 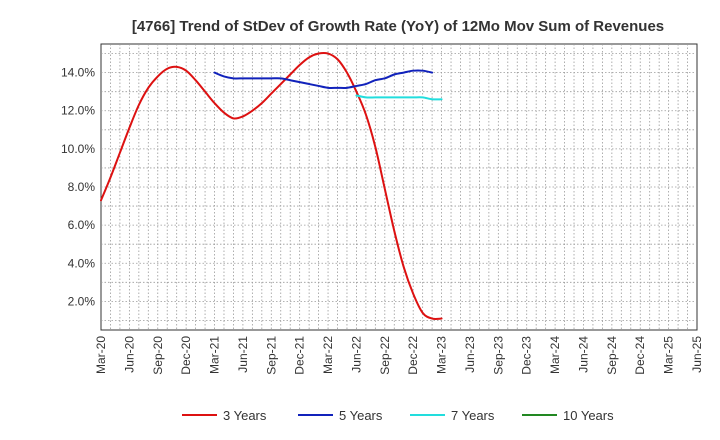 What do you see at coordinates (323, 79) in the screenshot?
I see `series-line-5-years` at bounding box center [323, 79].